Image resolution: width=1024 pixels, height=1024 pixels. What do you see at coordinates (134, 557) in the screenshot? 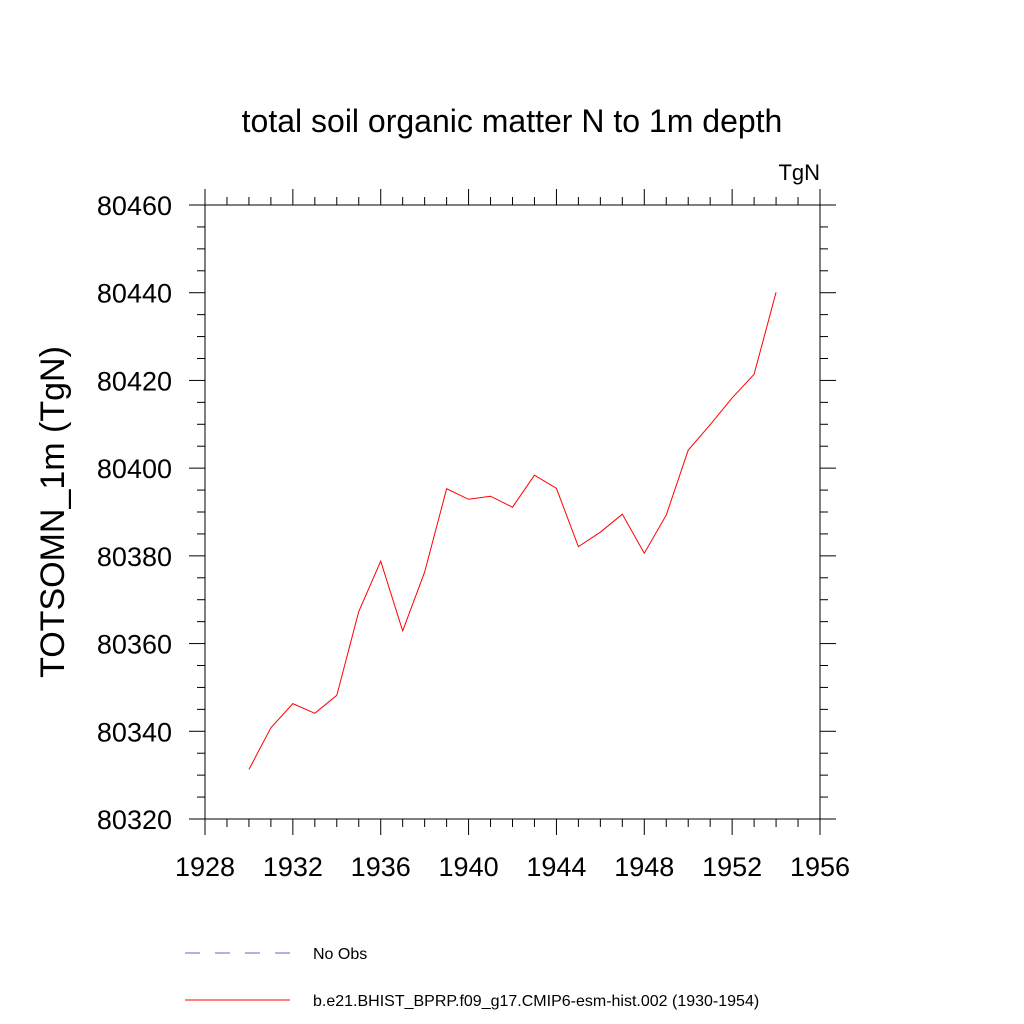
I see `y-tick-label: 80380` at bounding box center [134, 557].